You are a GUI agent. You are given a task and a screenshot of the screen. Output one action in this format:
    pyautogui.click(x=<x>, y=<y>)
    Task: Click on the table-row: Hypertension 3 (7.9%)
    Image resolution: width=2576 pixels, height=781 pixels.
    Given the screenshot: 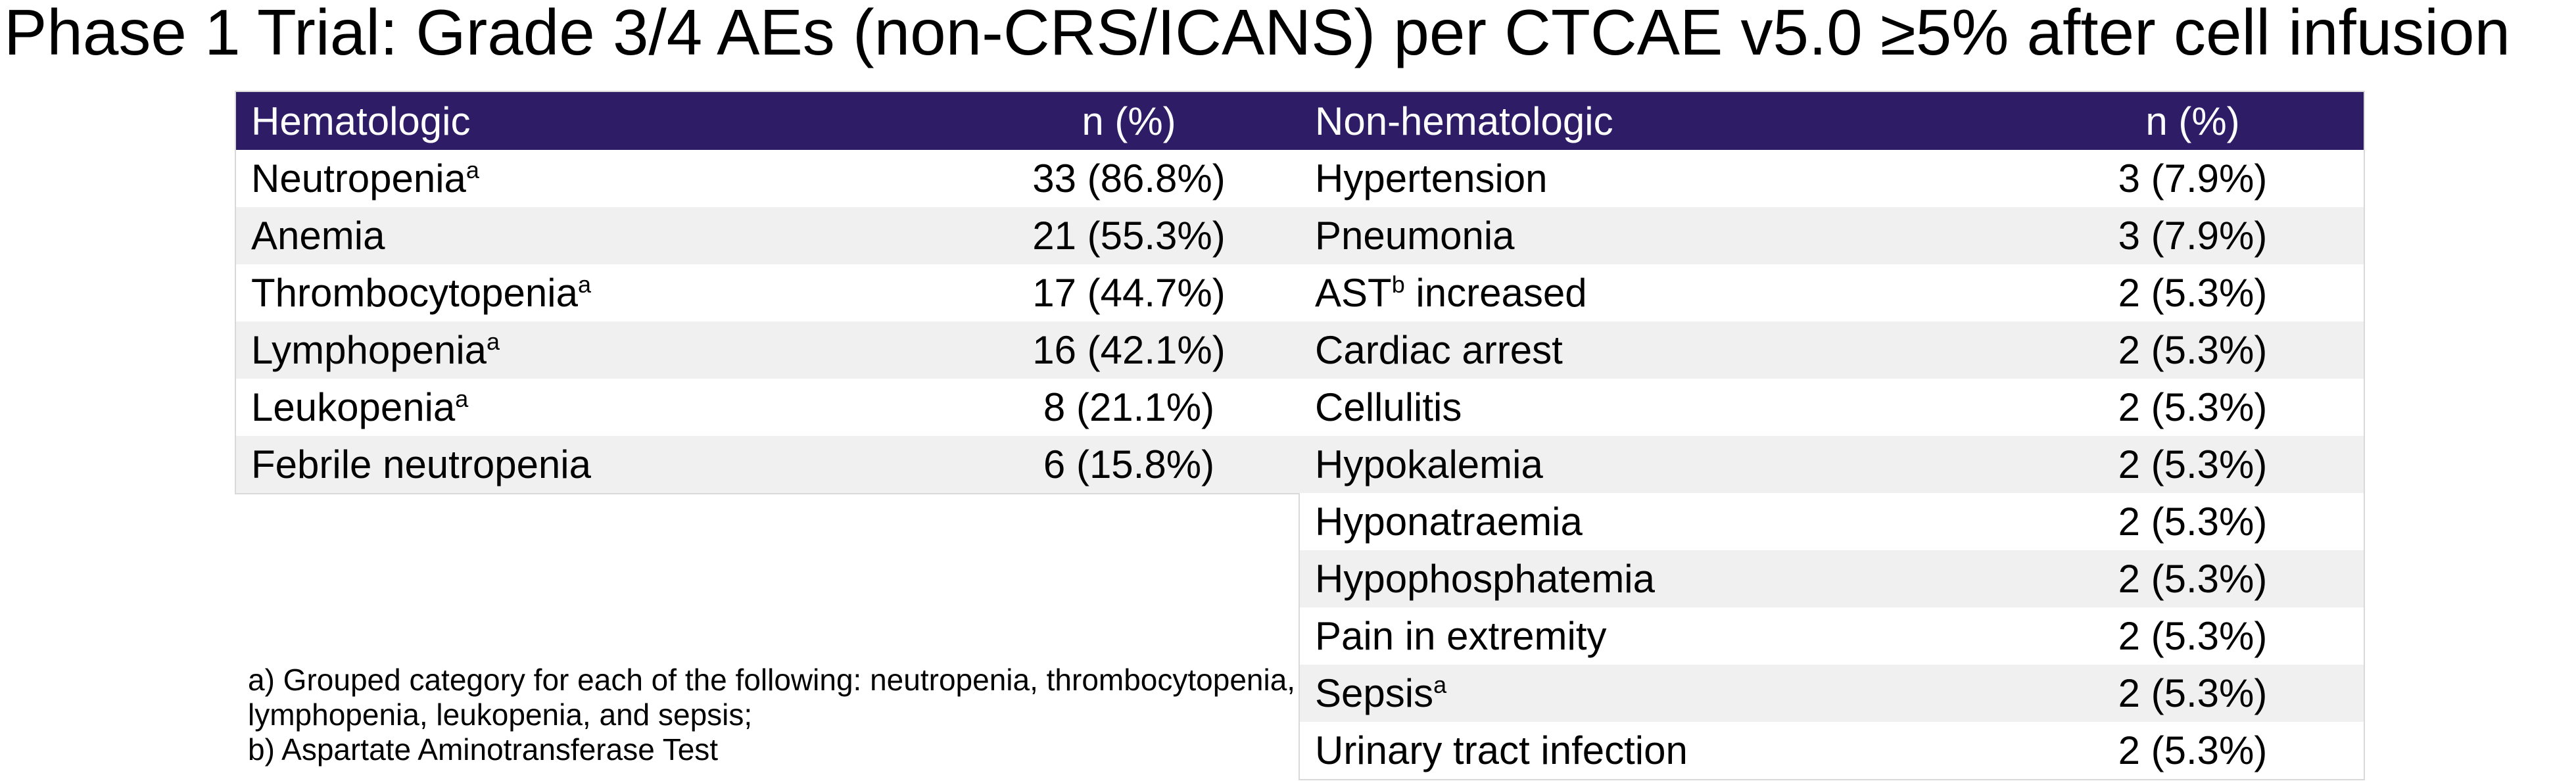 What is the action you would take?
    pyautogui.click(x=1832, y=179)
    